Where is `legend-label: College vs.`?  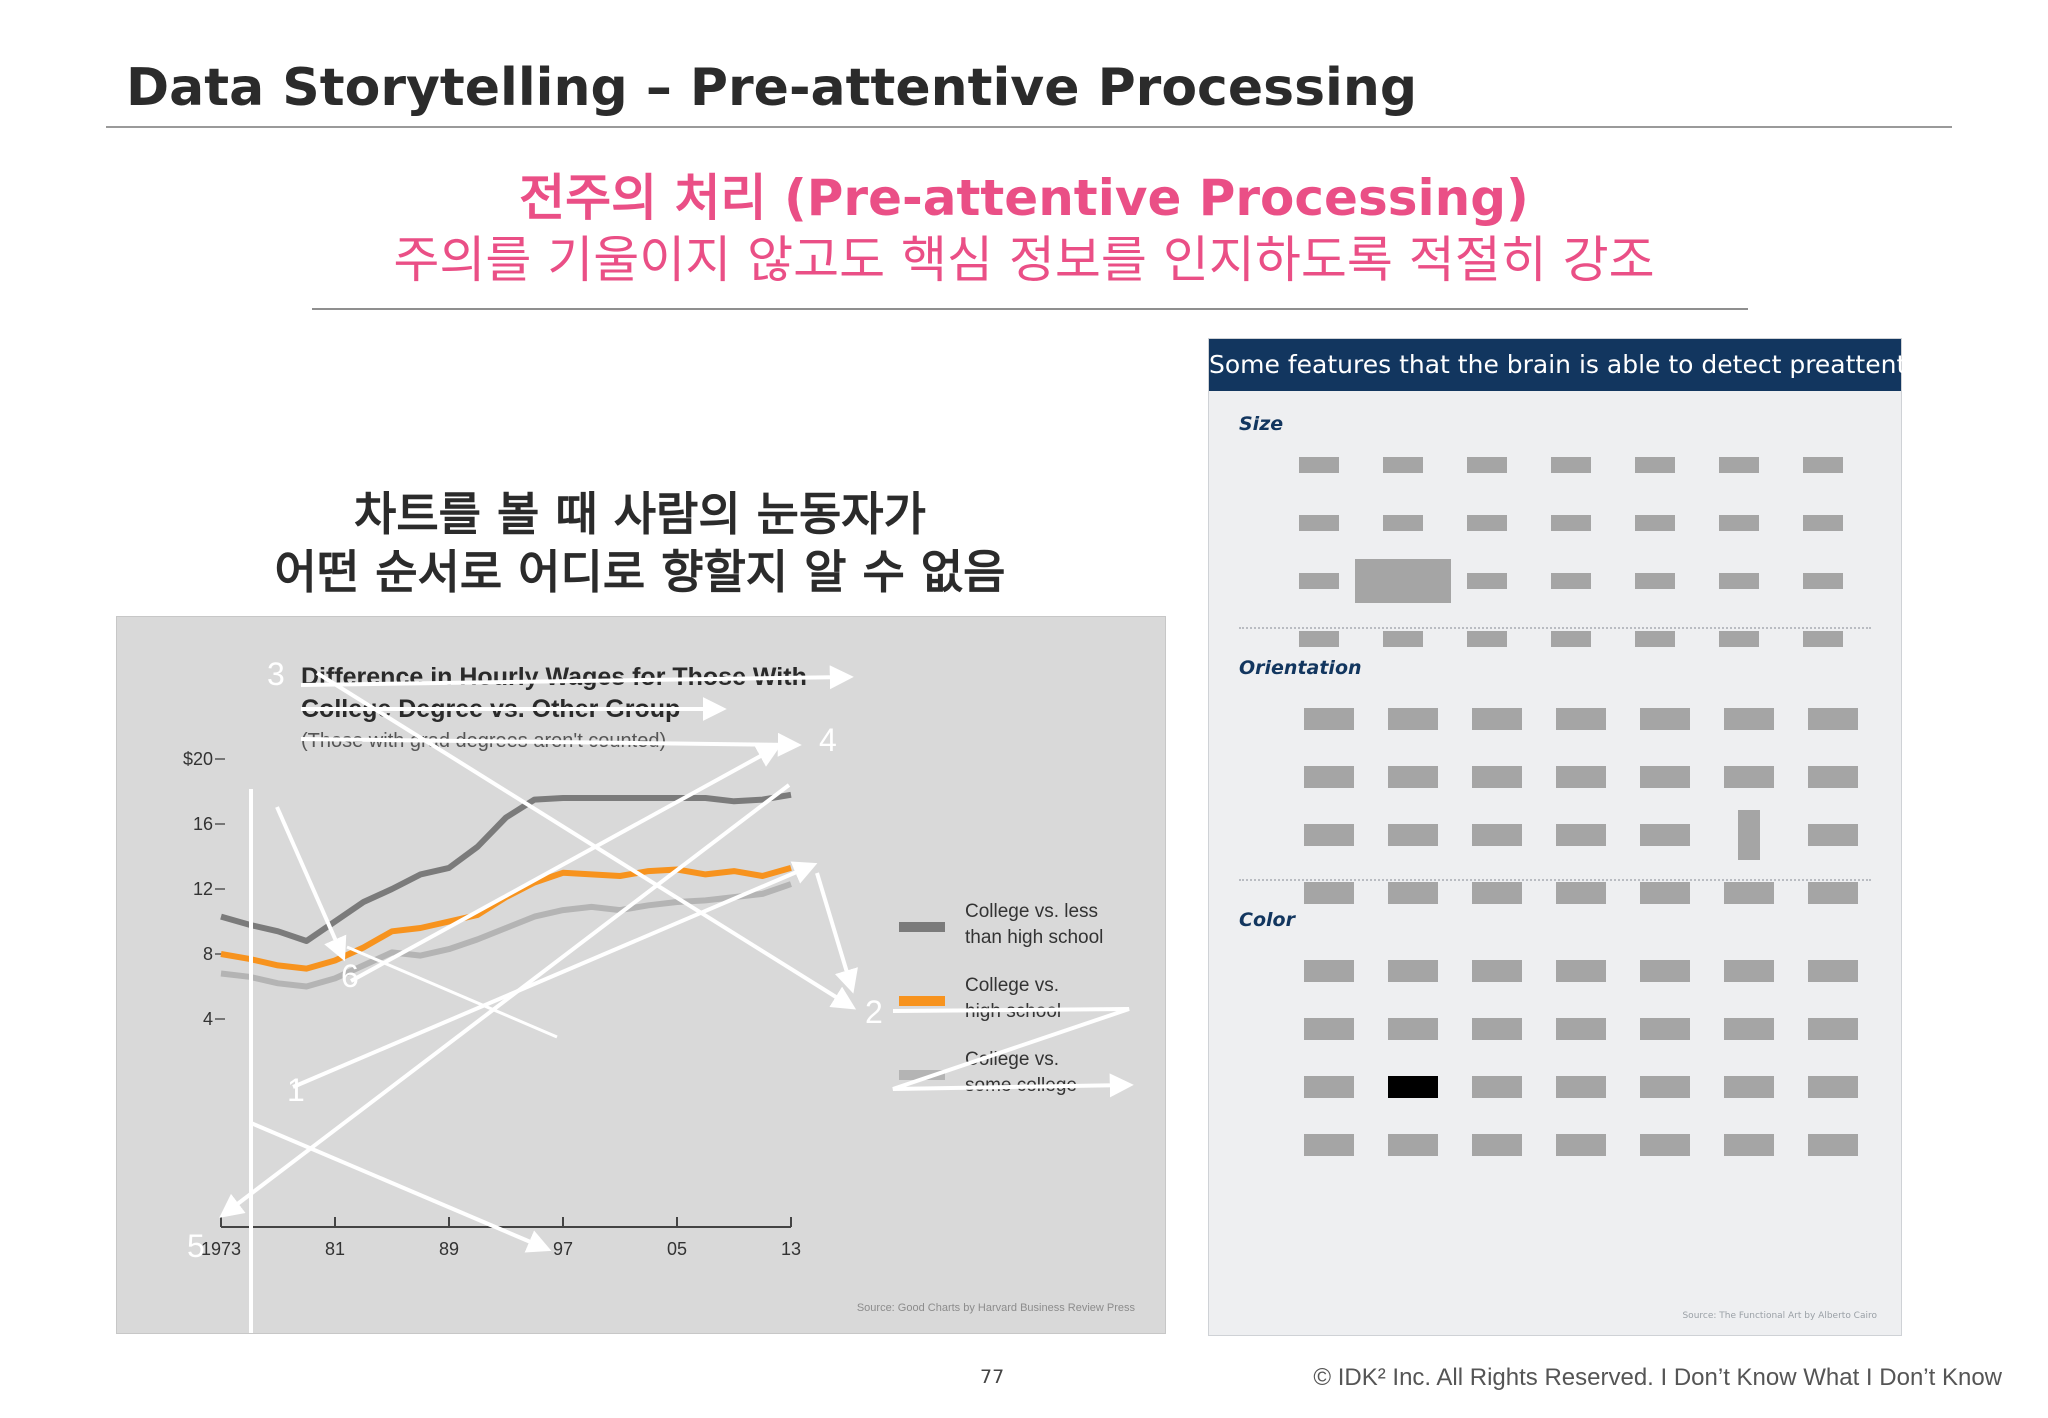 legend-label: College vs. is located at coordinates (1012, 1059).